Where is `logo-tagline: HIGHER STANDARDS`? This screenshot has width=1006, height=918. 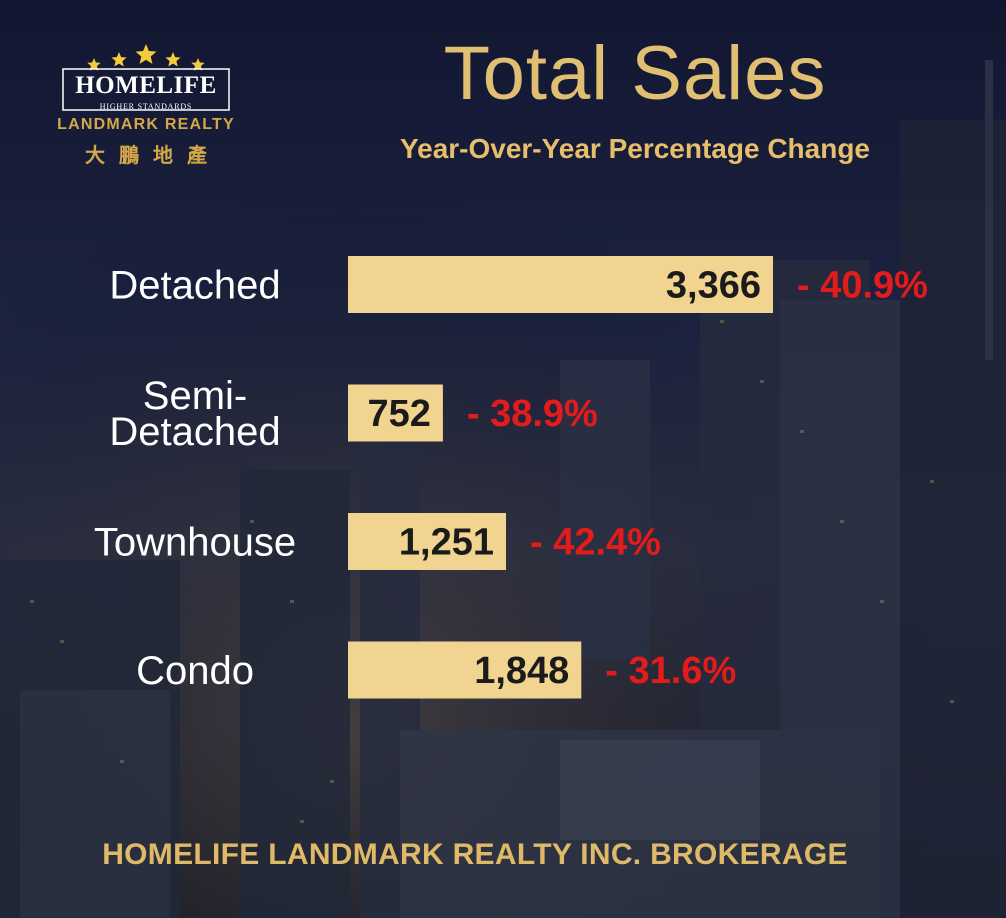
logo-tagline: HIGHER STANDARDS is located at coordinates (146, 106).